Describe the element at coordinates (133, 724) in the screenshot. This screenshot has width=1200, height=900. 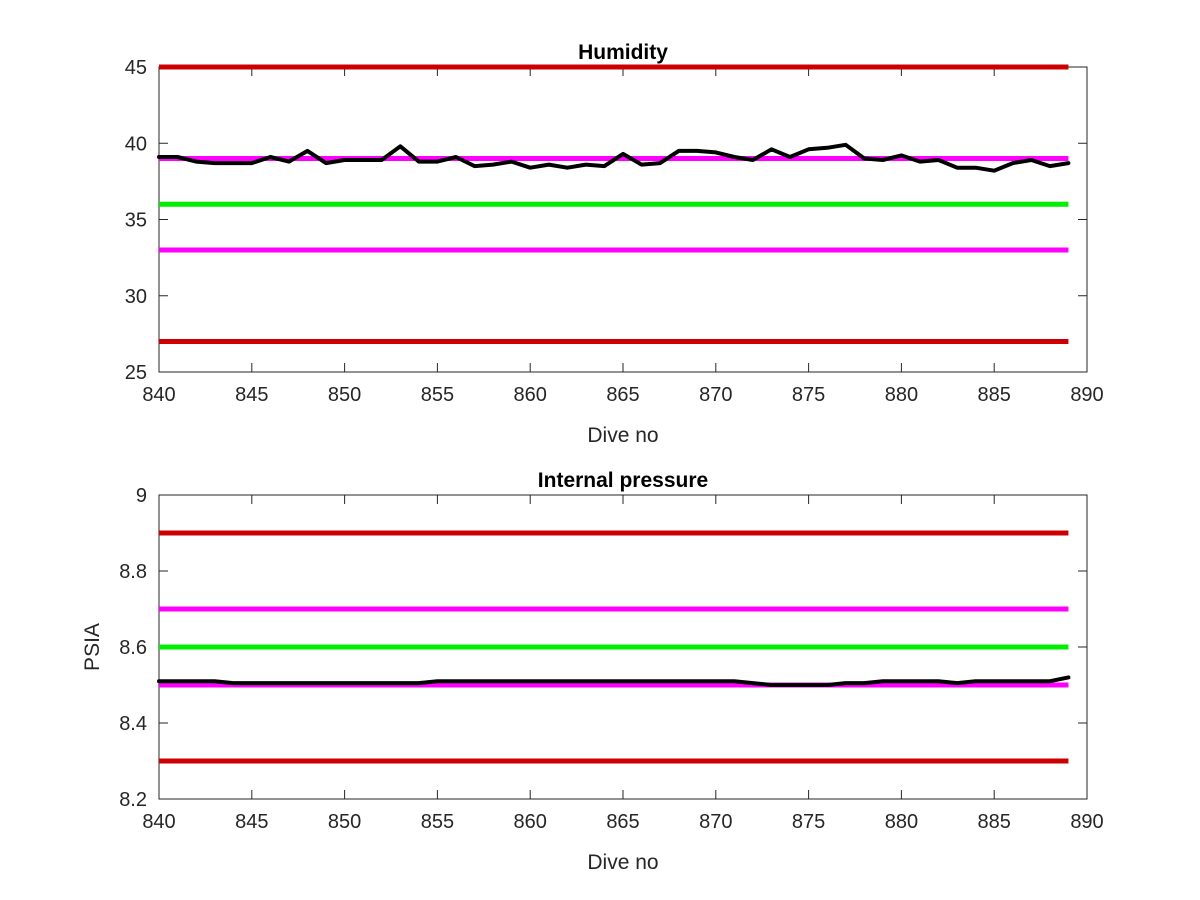
I see `y-tick-label: 8.4` at that location.